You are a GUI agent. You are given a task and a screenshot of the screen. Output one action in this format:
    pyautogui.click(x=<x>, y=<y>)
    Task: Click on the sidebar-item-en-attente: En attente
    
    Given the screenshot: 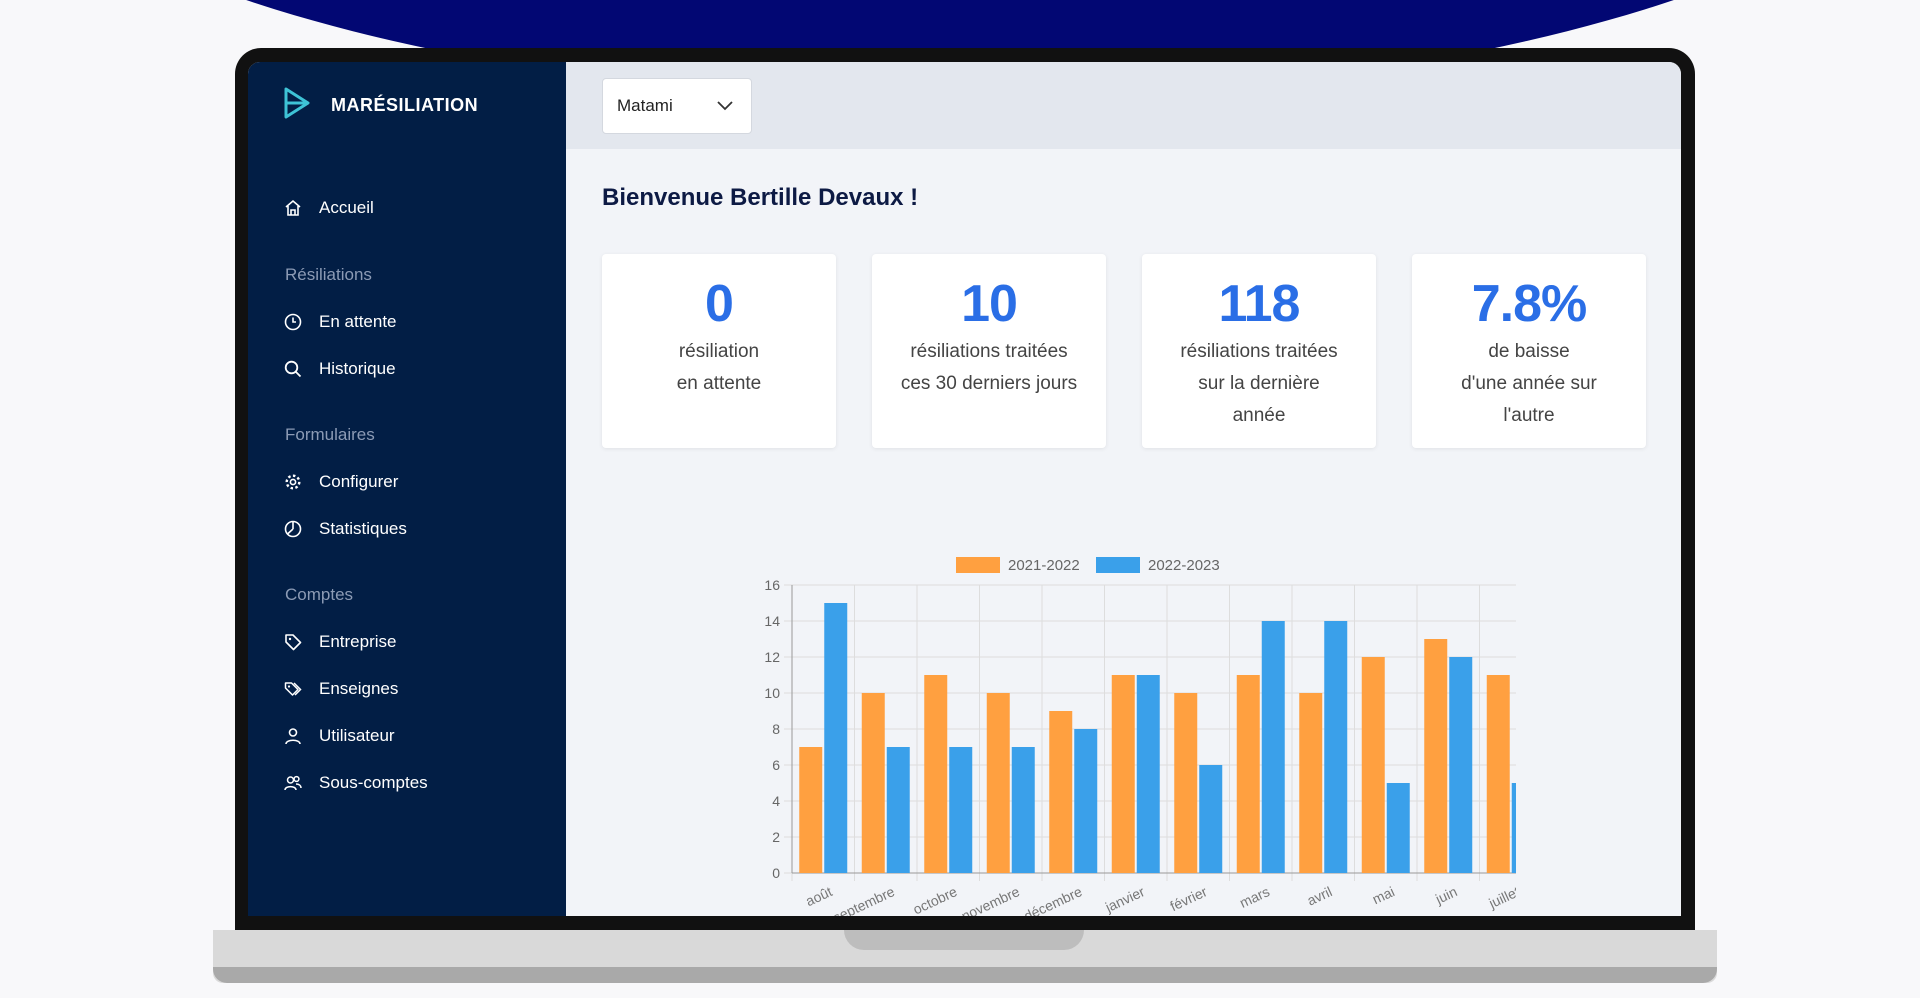 What is the action you would take?
    pyautogui.click(x=340, y=322)
    